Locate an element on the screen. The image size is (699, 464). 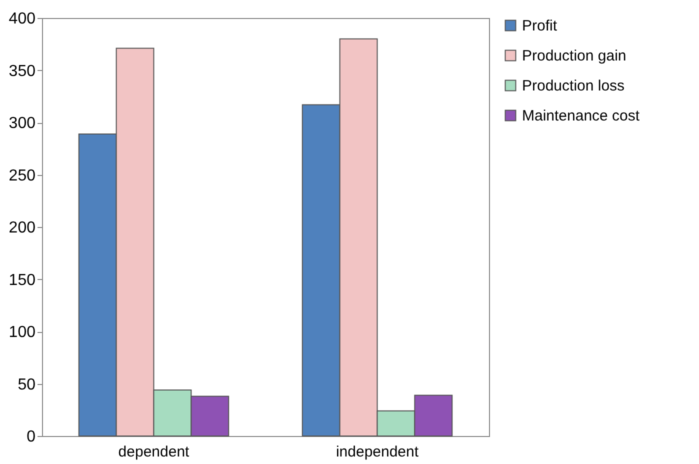
y-tick-label: 100 is located at coordinates (22, 332).